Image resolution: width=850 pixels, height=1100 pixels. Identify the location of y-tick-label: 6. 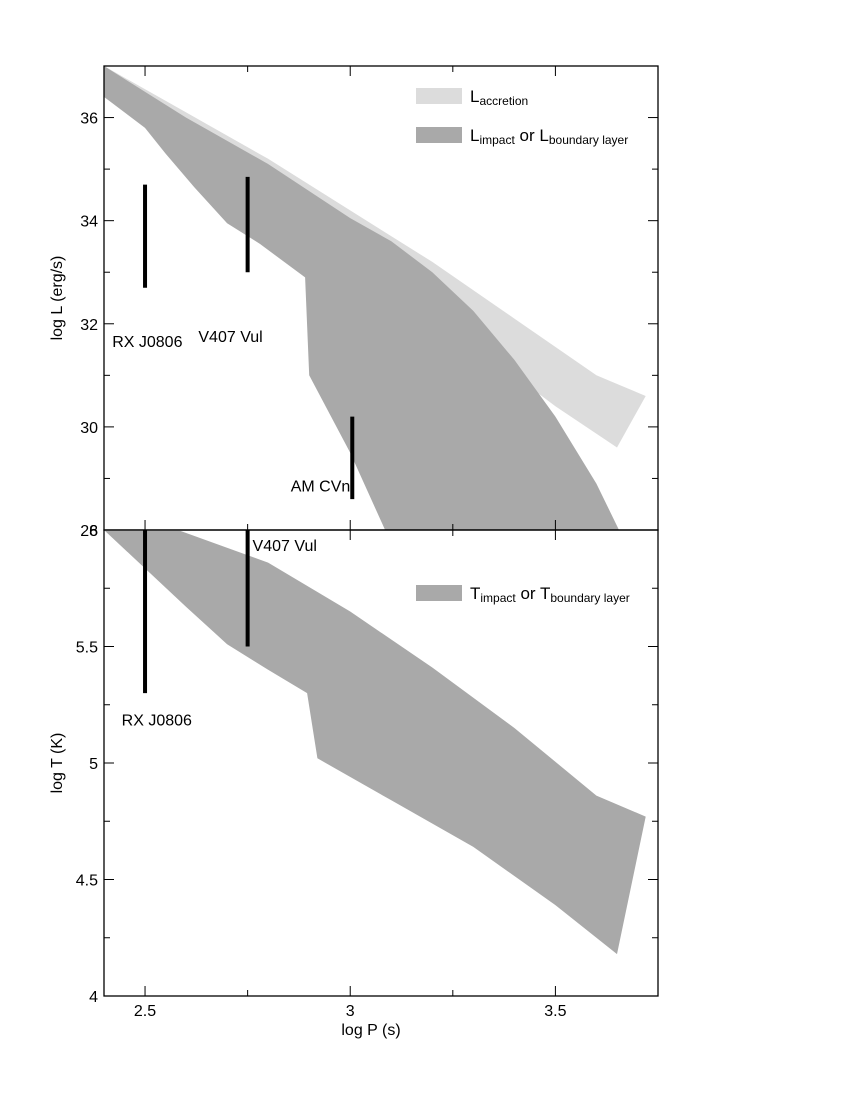
(93, 531).